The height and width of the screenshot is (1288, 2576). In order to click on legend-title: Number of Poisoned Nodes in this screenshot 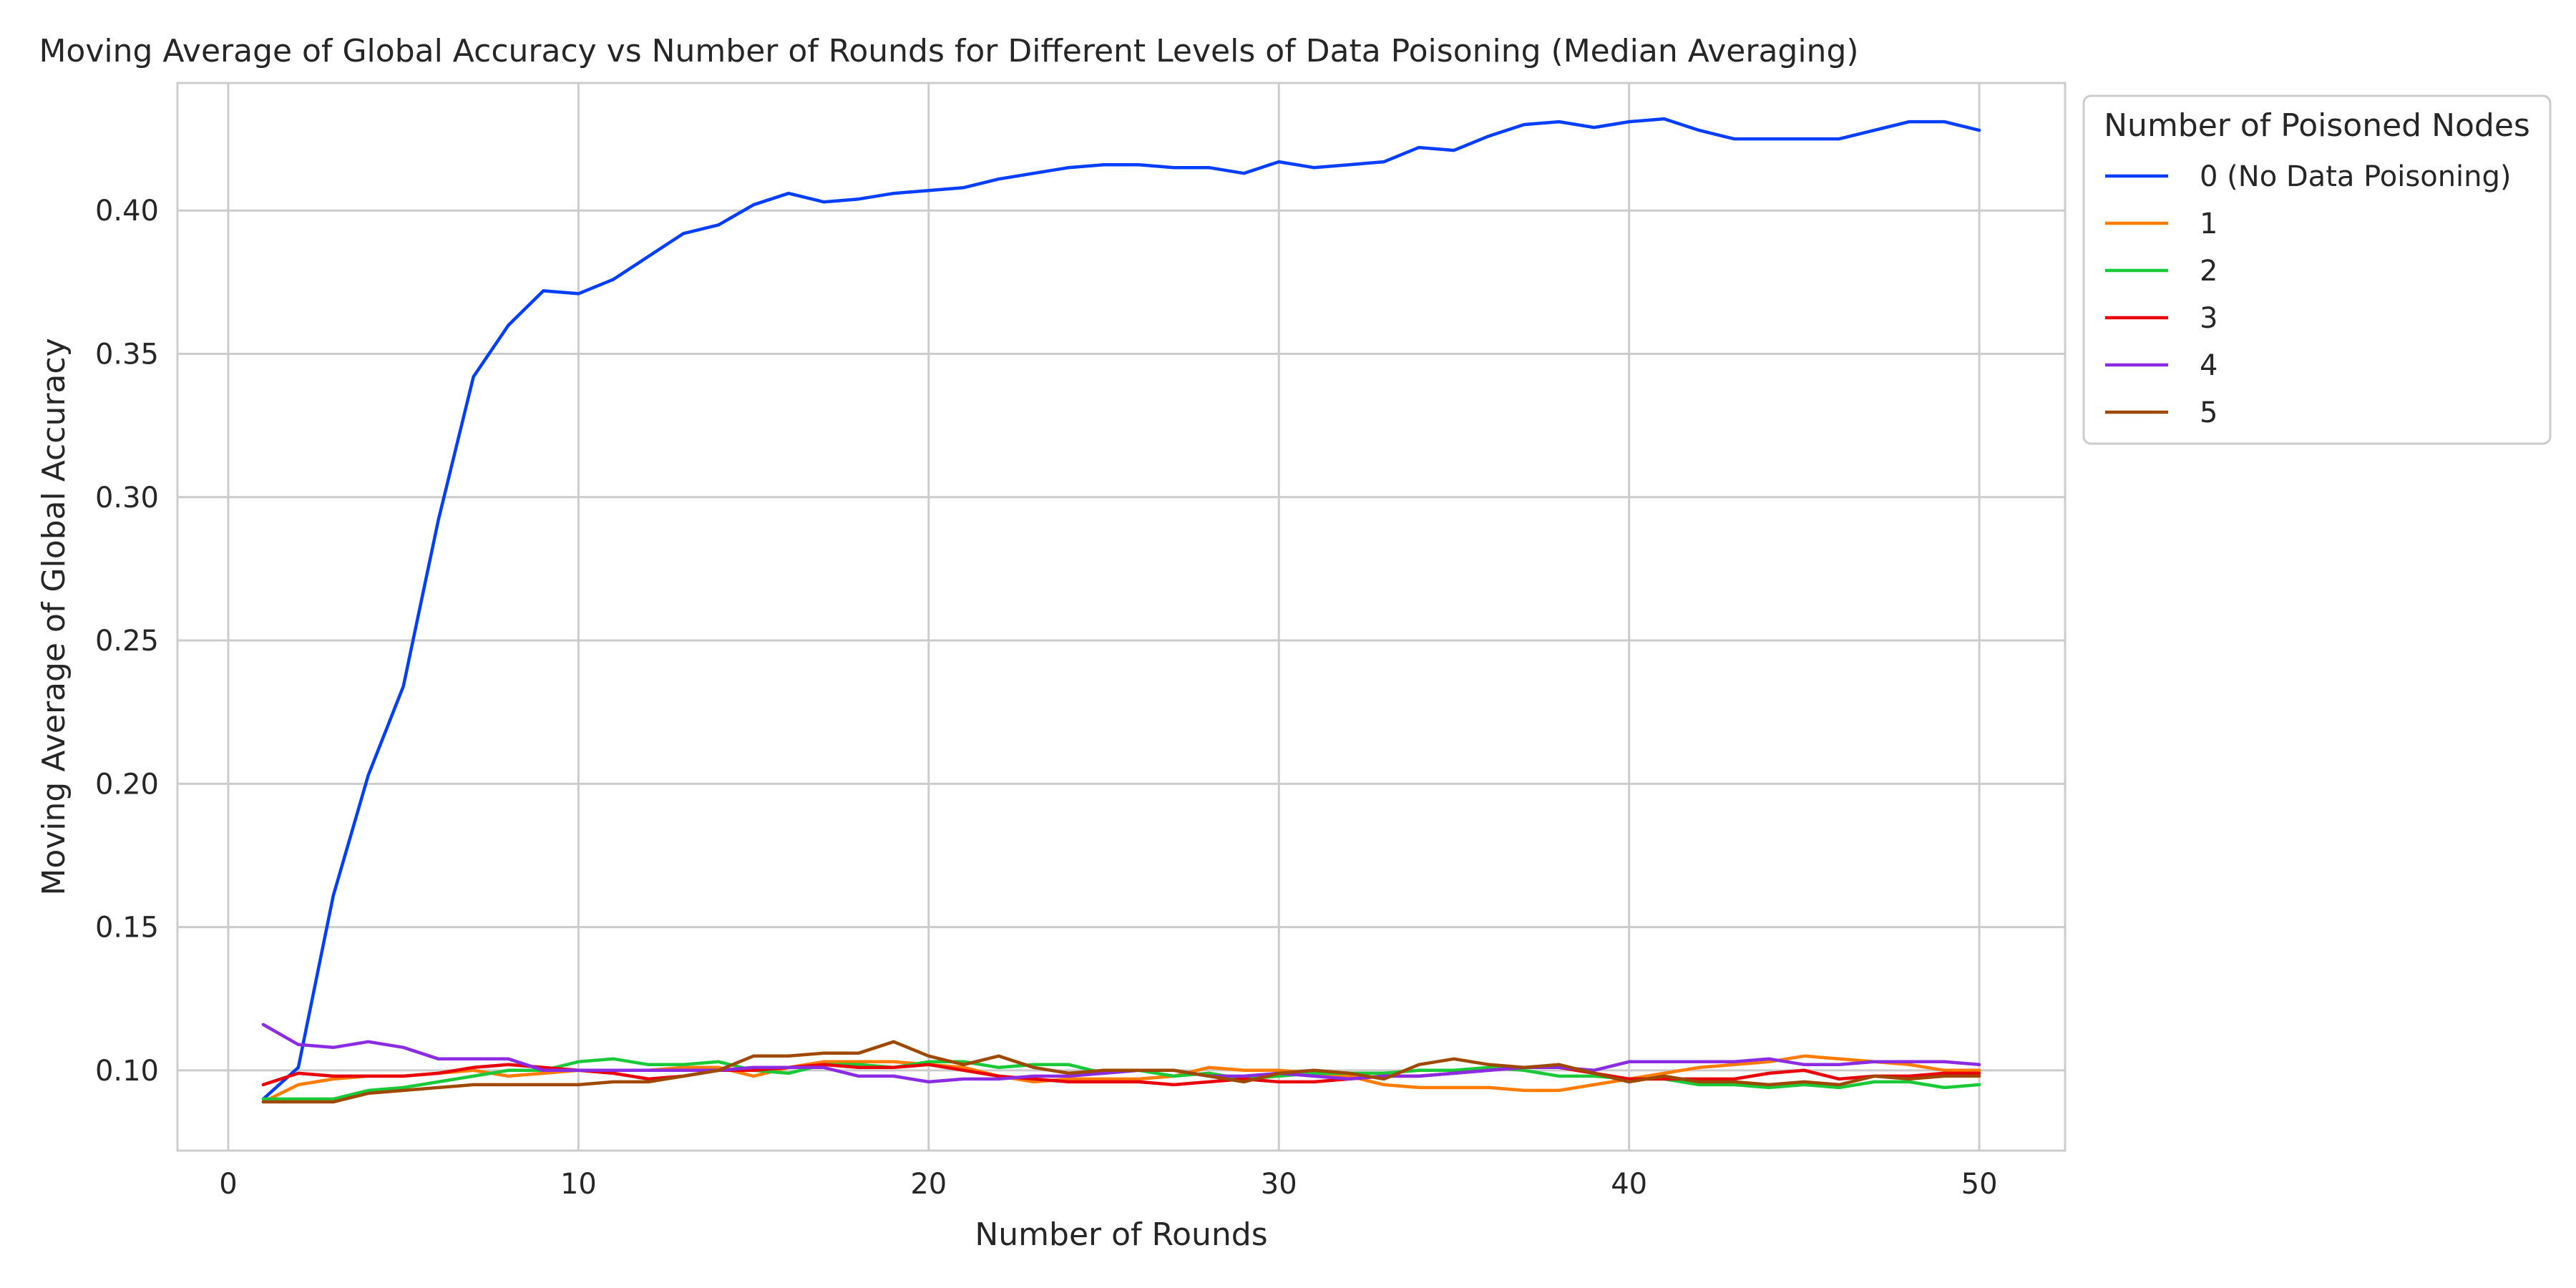, I will do `click(2317, 125)`.